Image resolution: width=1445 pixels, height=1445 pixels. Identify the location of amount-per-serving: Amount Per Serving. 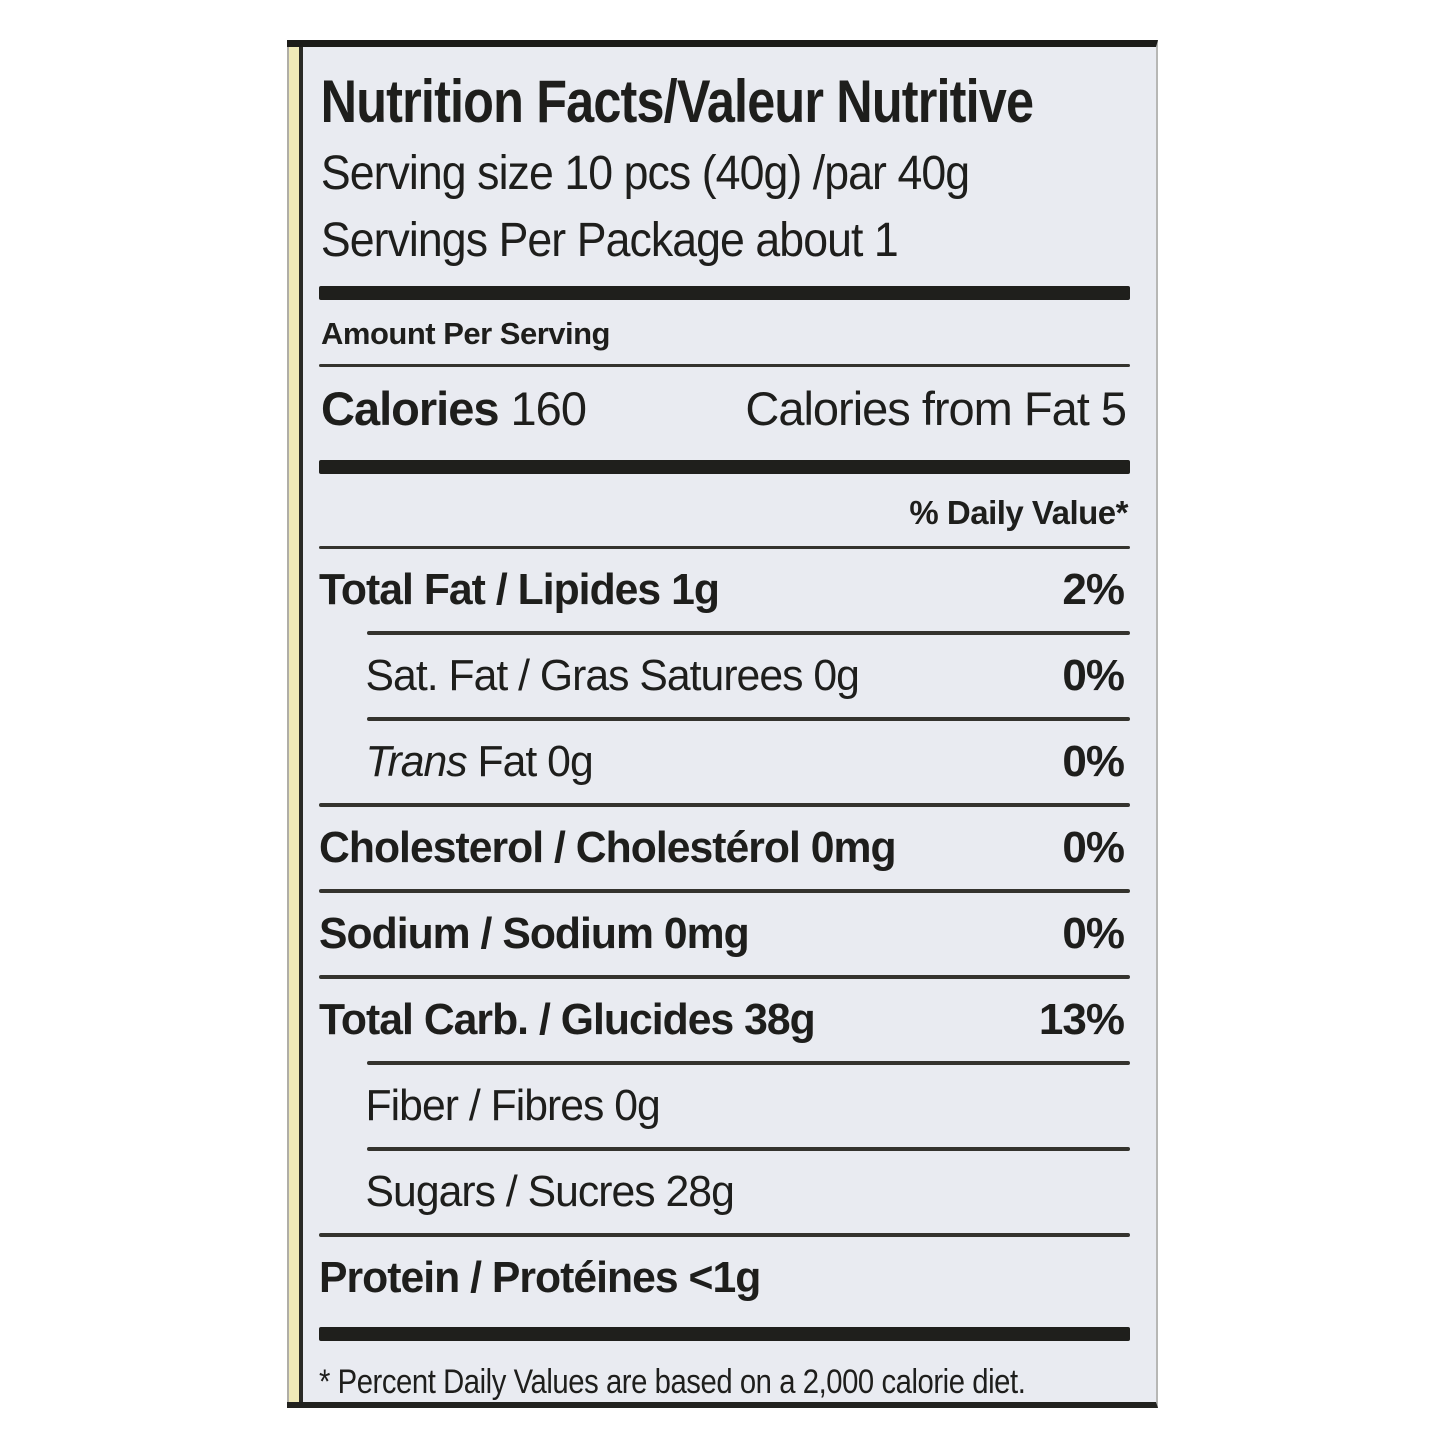
(466, 333).